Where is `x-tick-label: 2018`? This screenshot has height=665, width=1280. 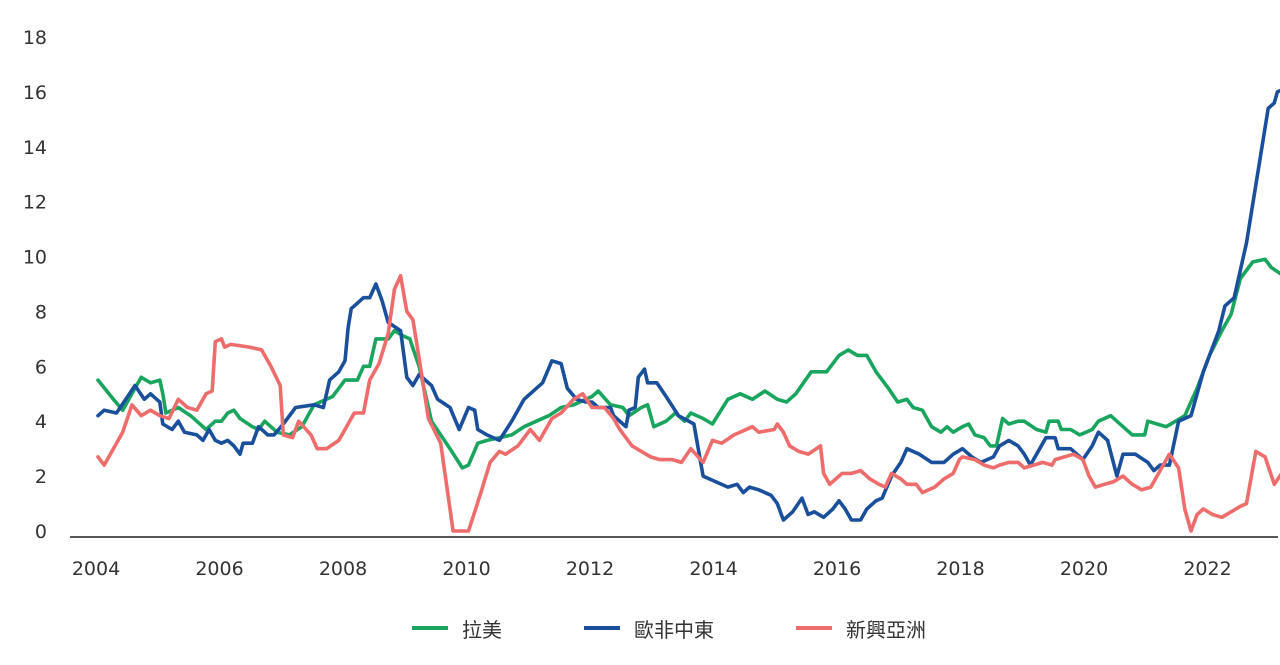 x-tick-label: 2018 is located at coordinates (960, 569).